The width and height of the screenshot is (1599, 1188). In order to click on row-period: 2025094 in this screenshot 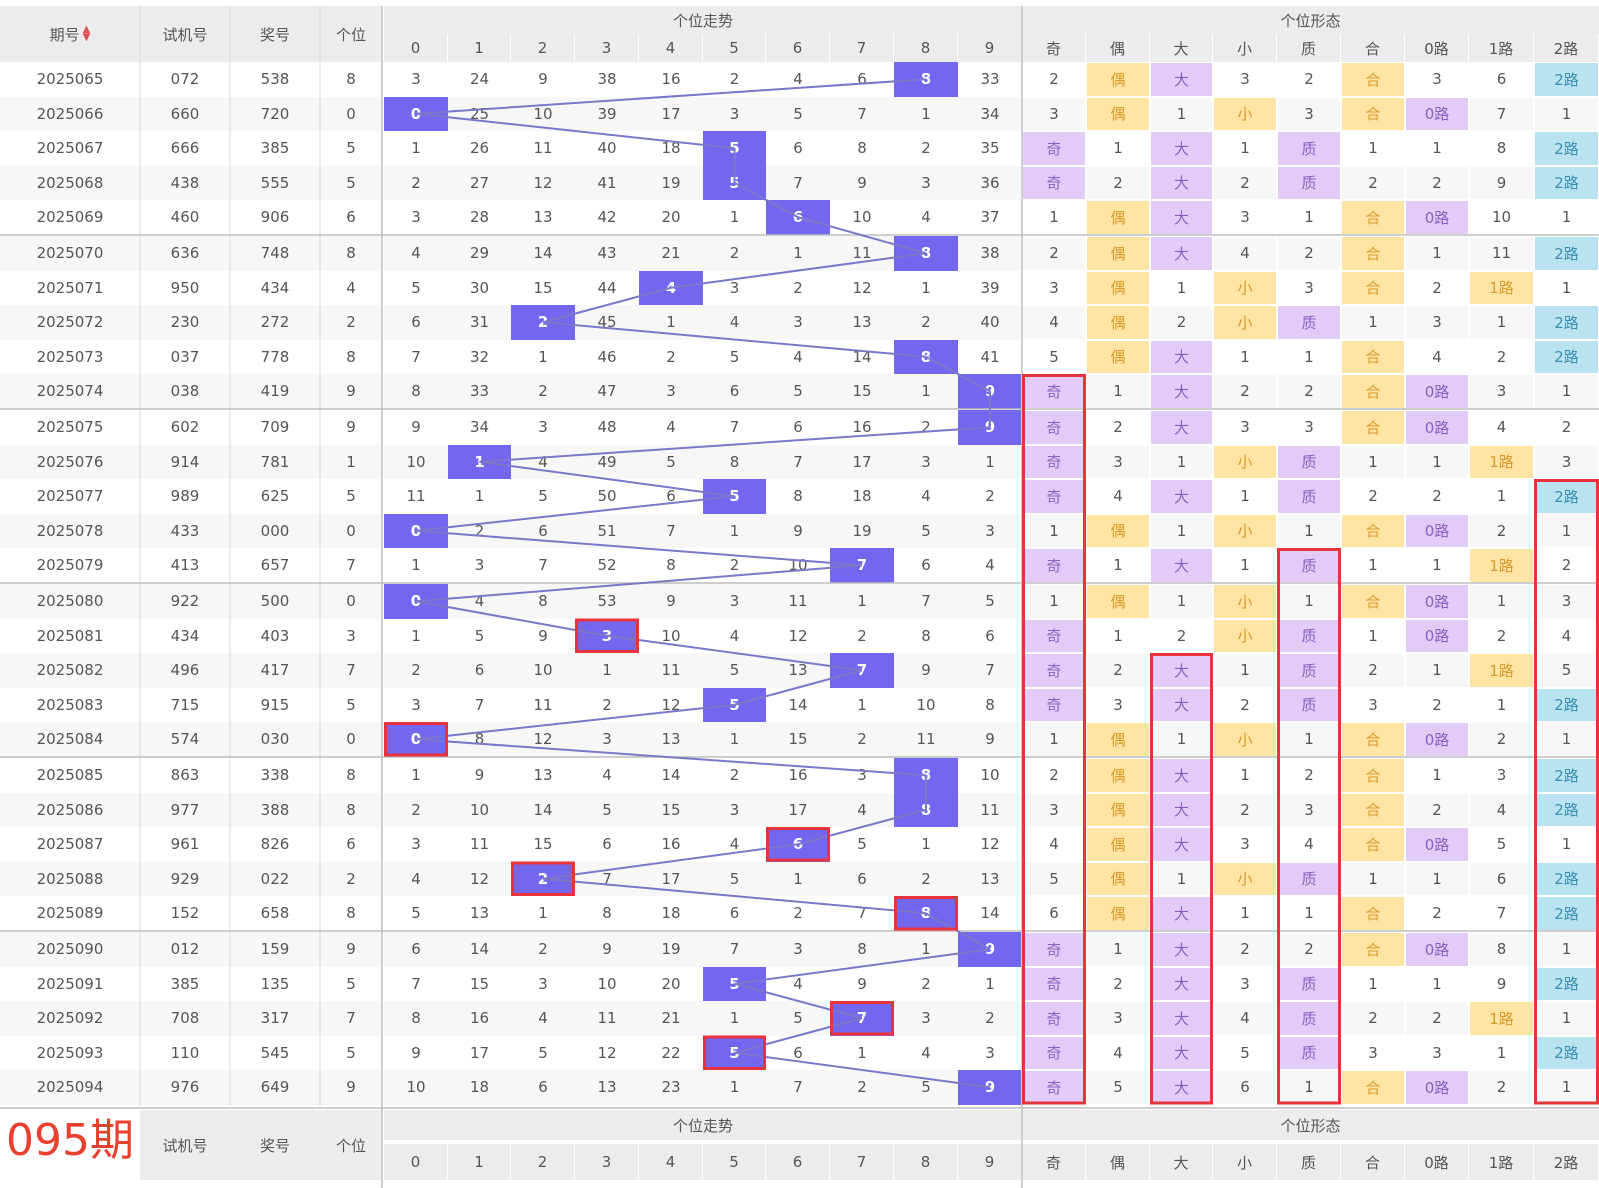, I will do `click(70, 1087)`.